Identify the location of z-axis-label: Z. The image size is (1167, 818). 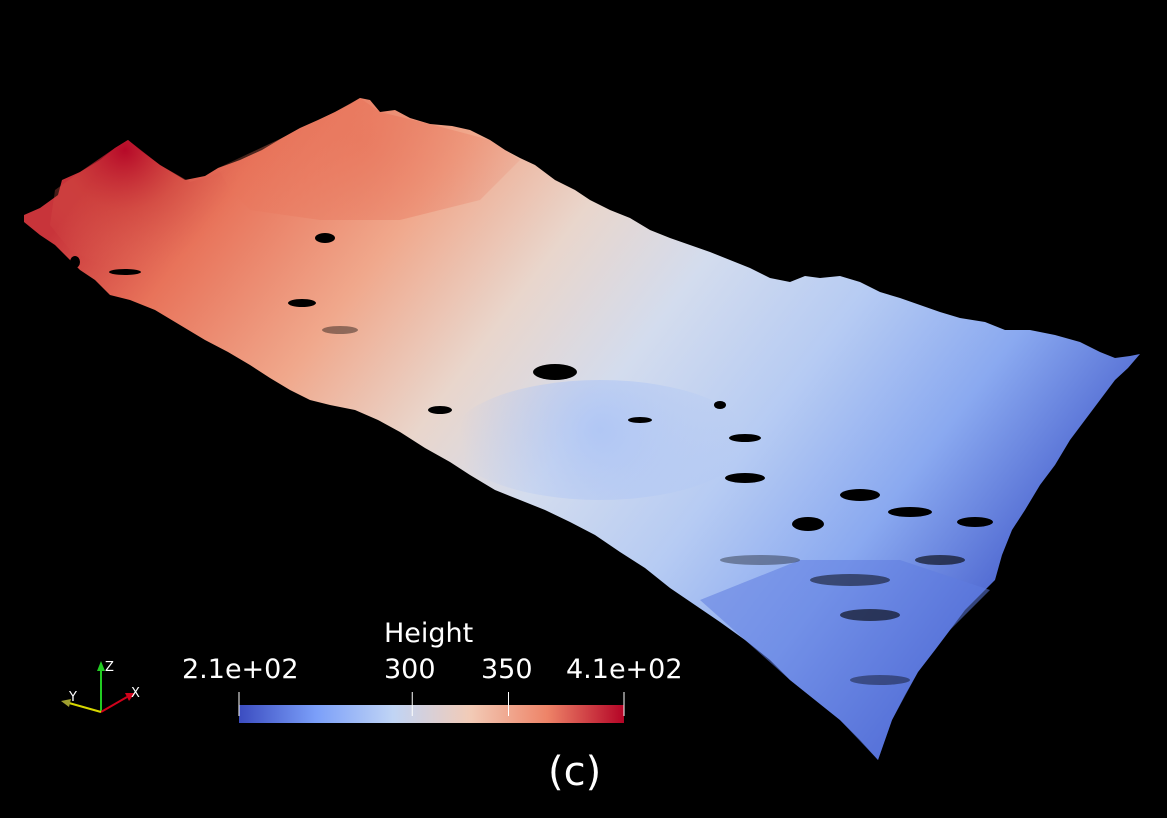
(109, 667).